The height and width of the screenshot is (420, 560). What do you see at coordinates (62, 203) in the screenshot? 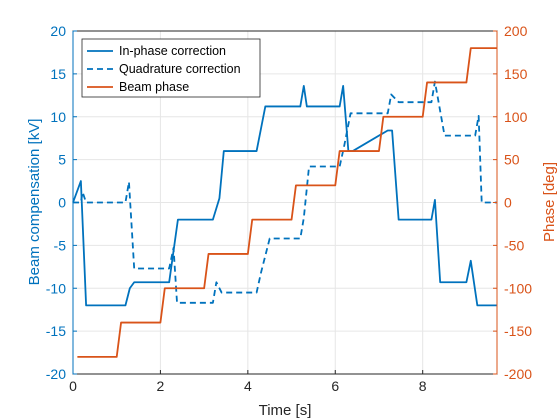
I see `left-y-tick-label: 0` at bounding box center [62, 203].